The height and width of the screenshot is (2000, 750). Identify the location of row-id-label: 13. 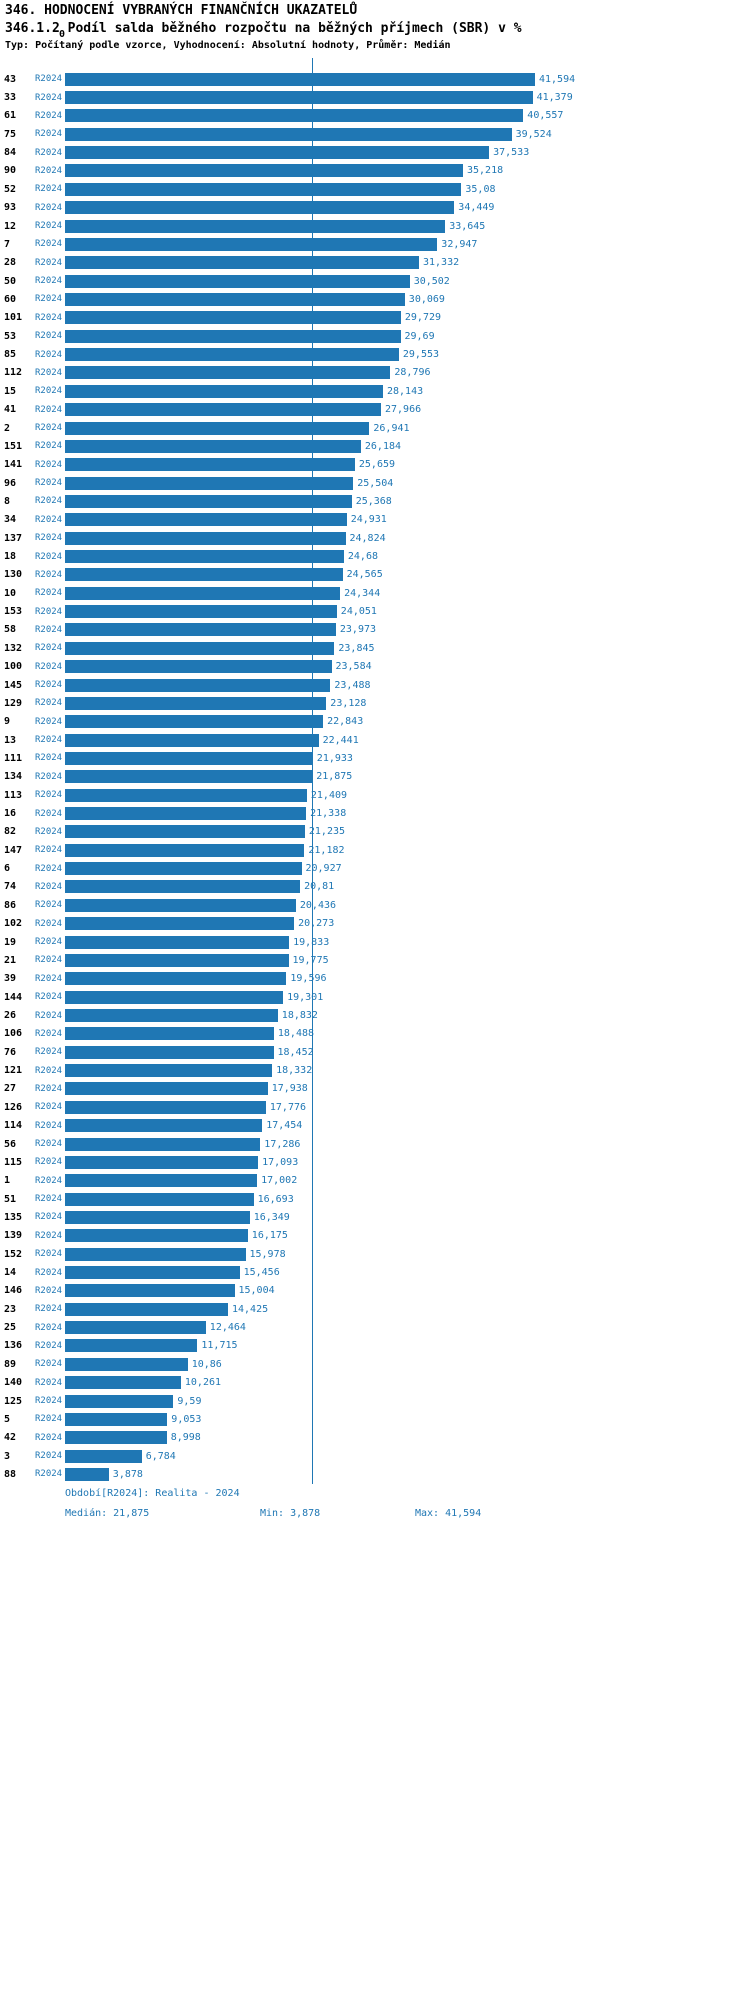
(10, 740).